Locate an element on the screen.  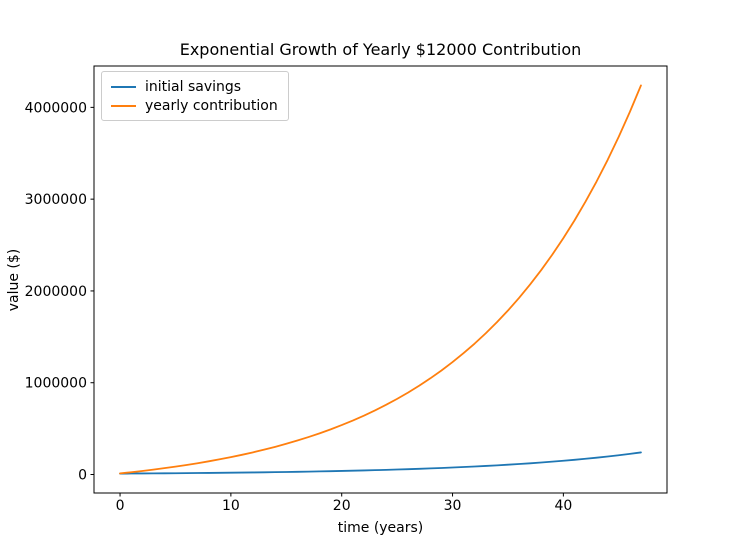
legend-label-yearly-contribution: yearly contribution is located at coordinates (211, 105).